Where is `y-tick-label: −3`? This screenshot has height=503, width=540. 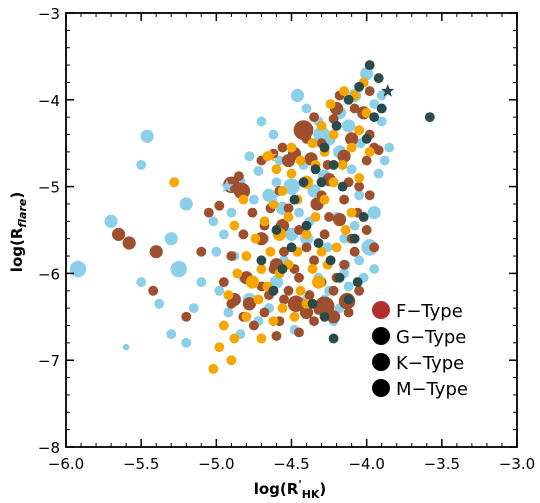 y-tick-label: −3 is located at coordinates (49, 14).